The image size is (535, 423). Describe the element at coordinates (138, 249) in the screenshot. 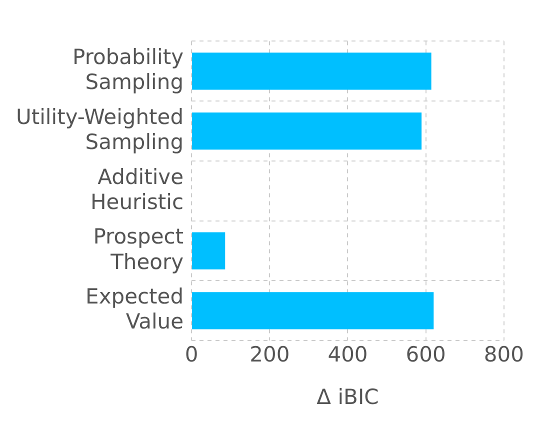

I see `y-tick-label: Prospect Theory` at that location.